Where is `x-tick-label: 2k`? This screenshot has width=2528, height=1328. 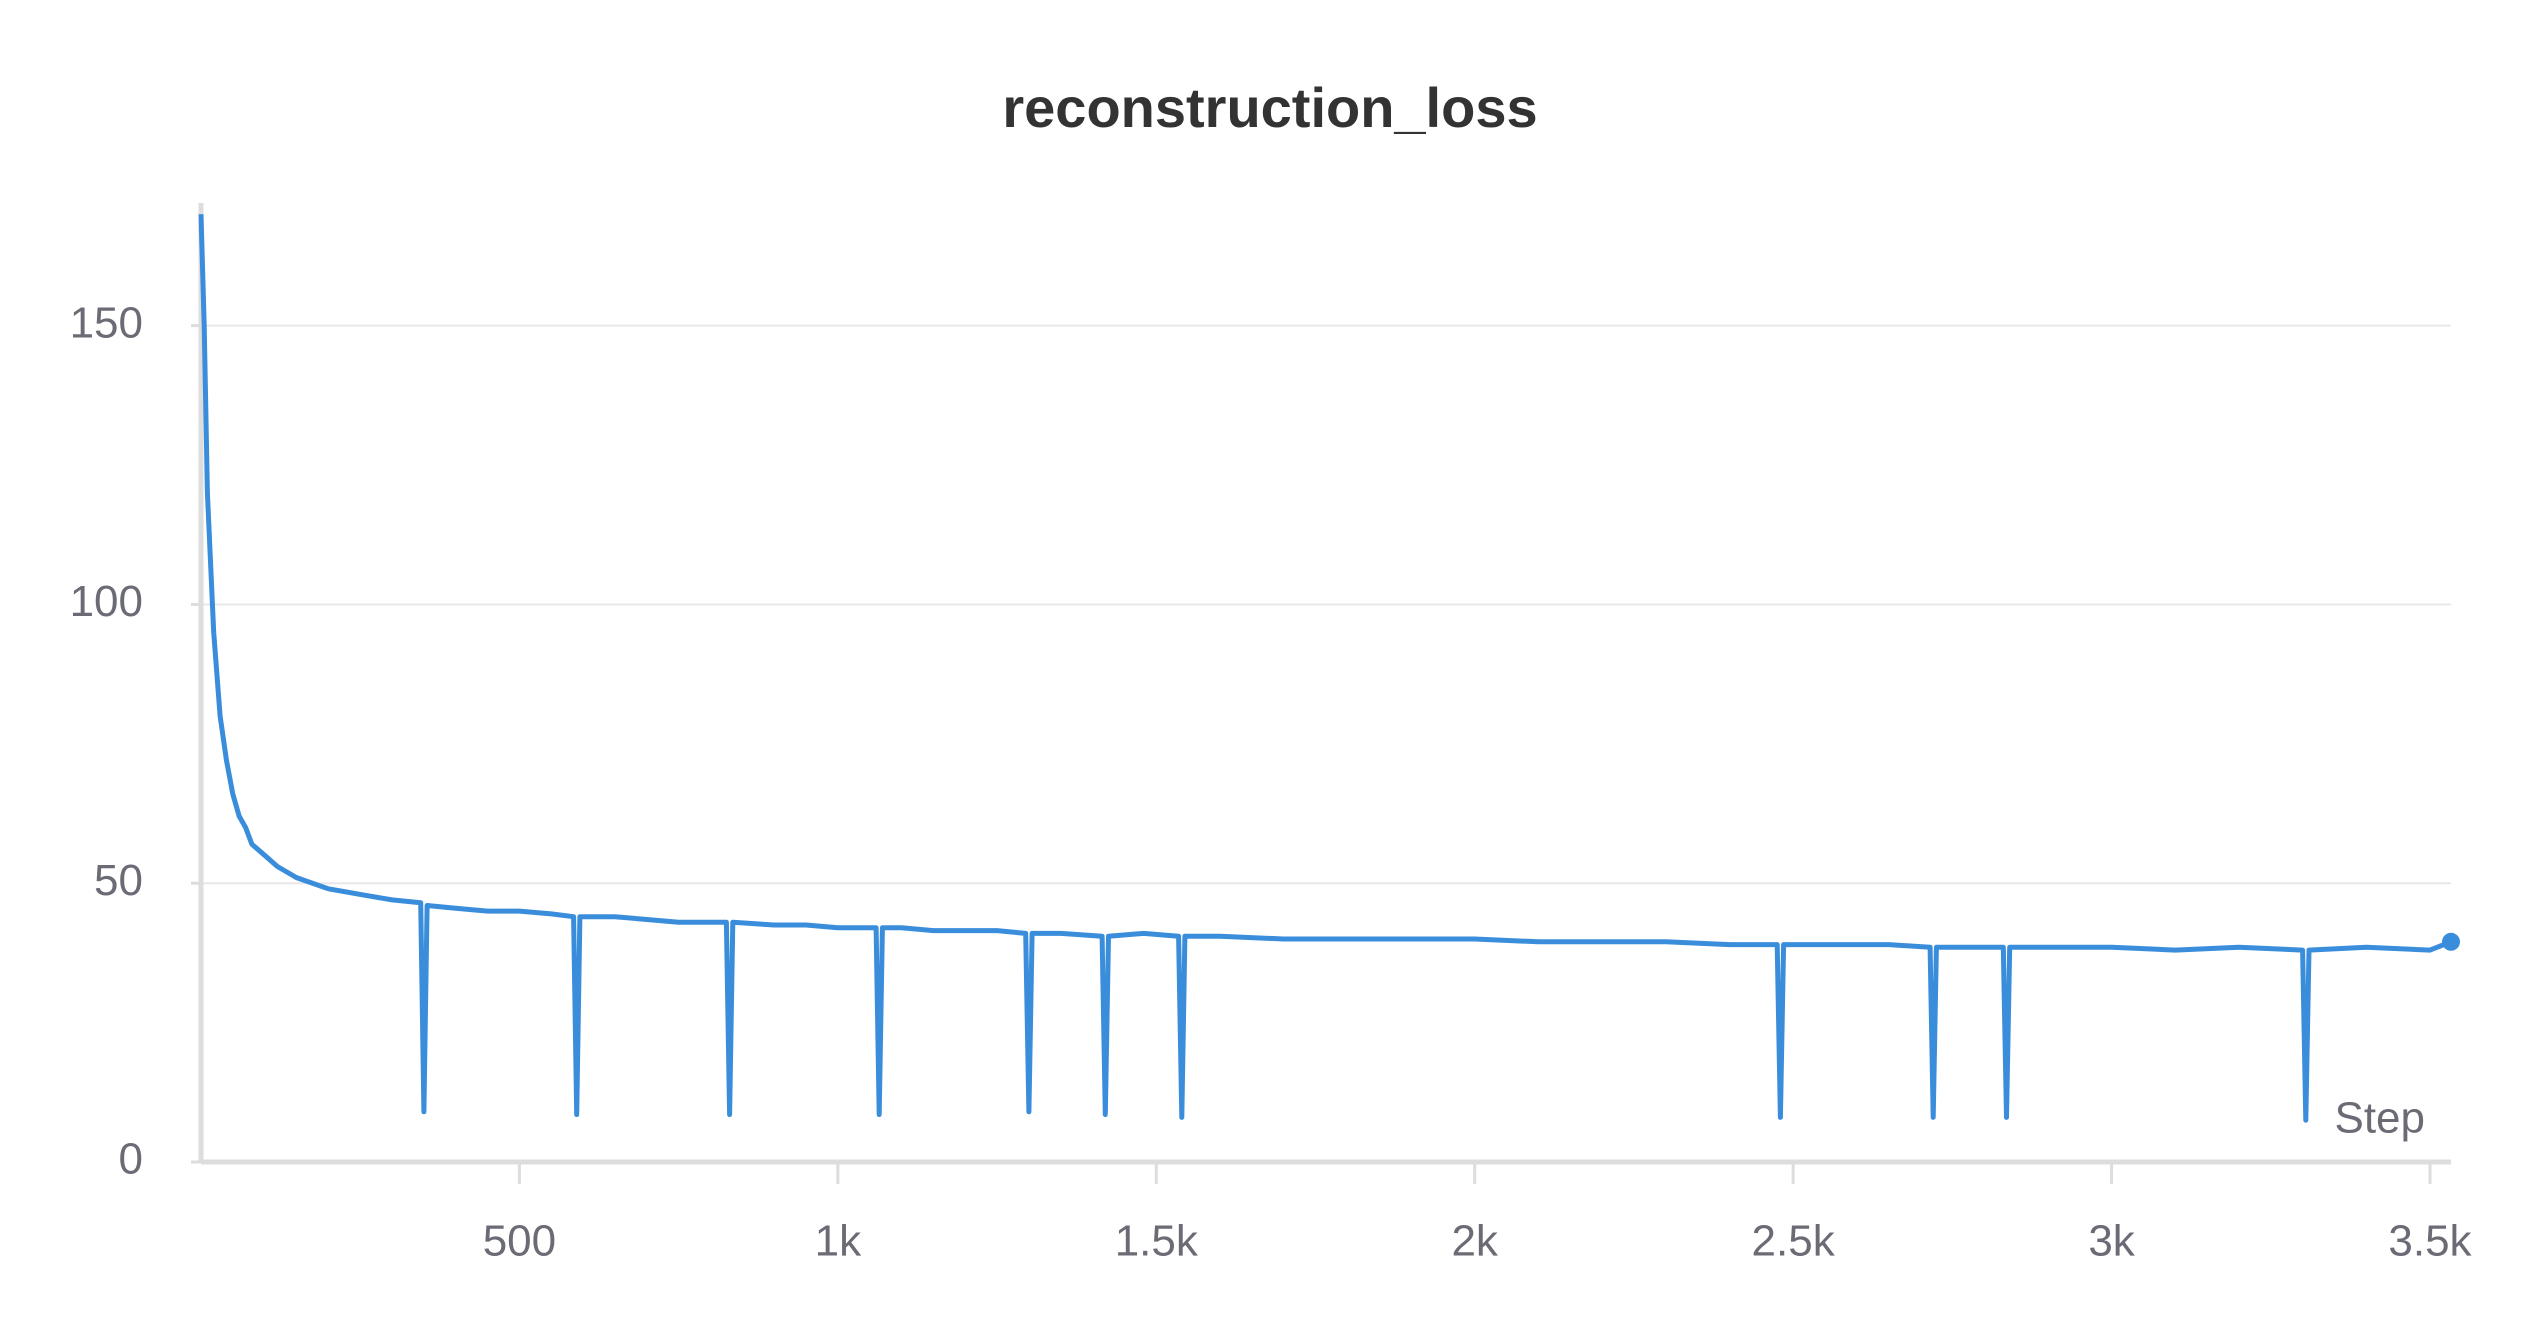
x-tick-label: 2k is located at coordinates (1474, 1241).